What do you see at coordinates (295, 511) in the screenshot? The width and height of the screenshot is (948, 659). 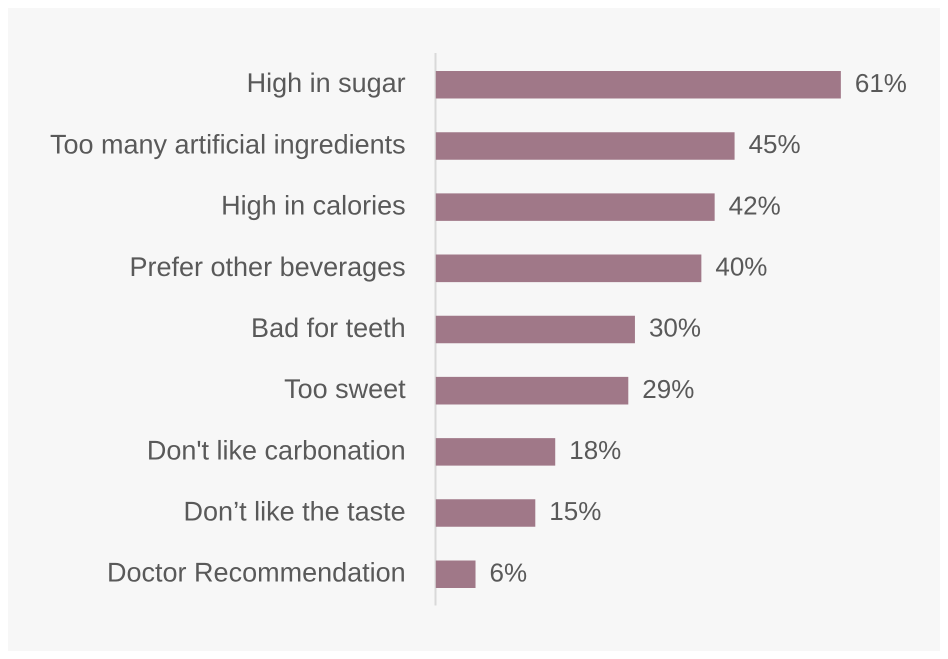 I see `y-tick-label: Don’t like the taste` at bounding box center [295, 511].